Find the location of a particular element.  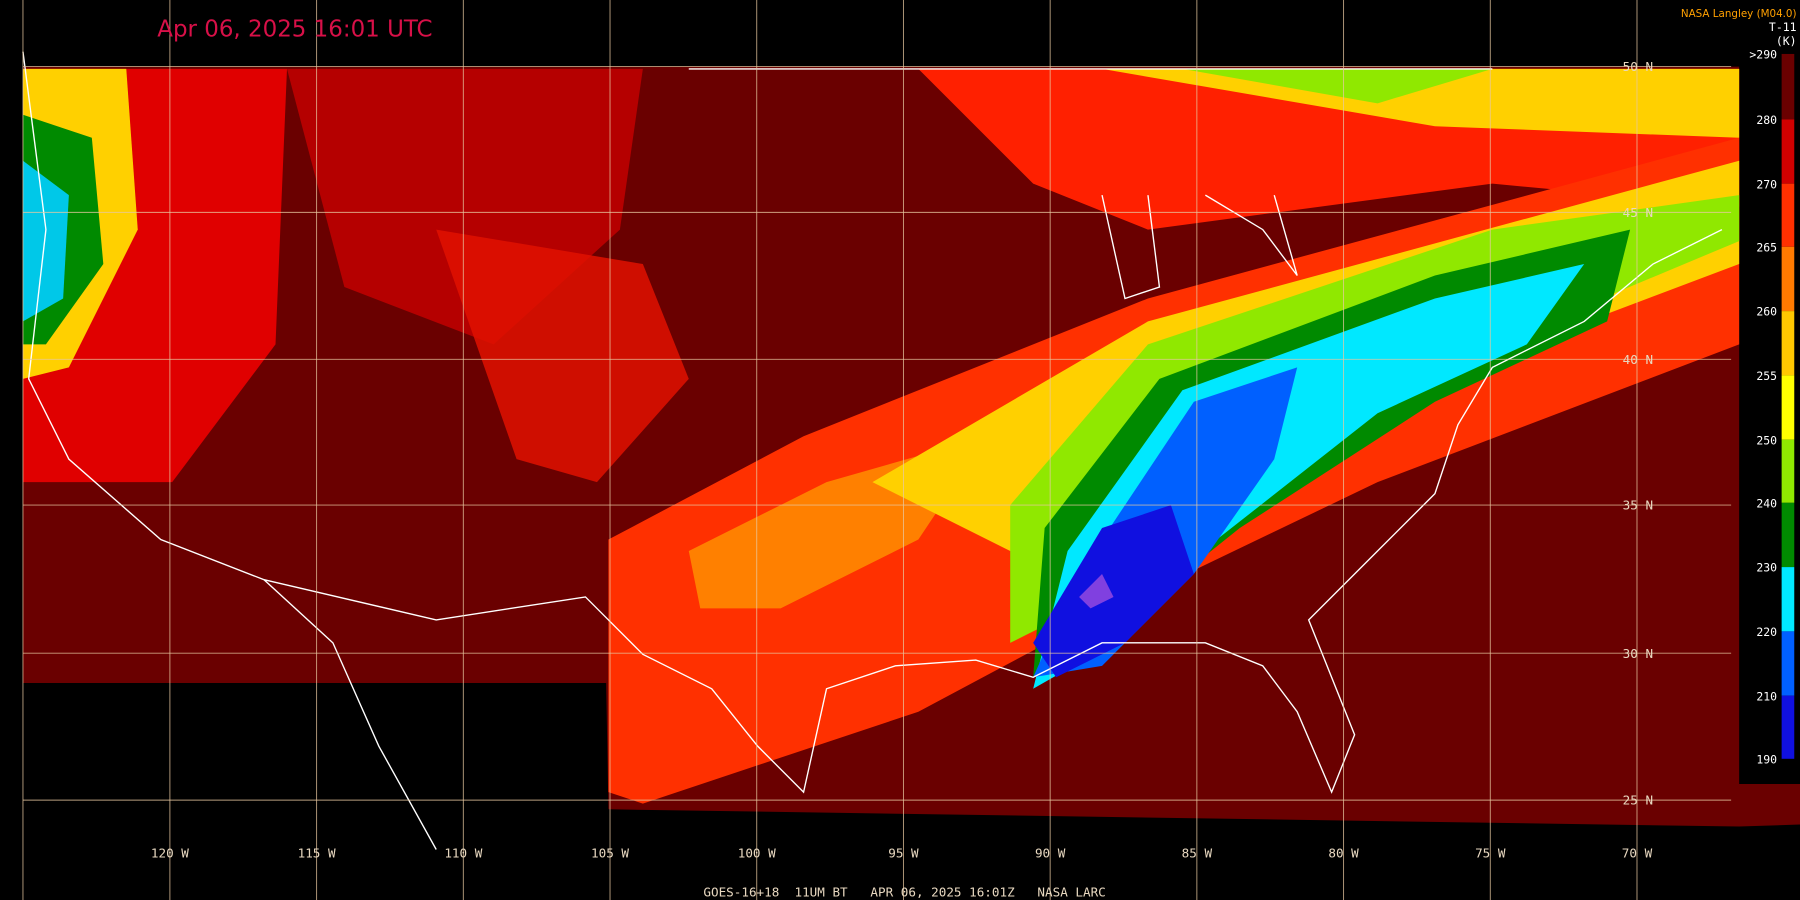

colorbar-label: 250 is located at coordinates (1766, 440).